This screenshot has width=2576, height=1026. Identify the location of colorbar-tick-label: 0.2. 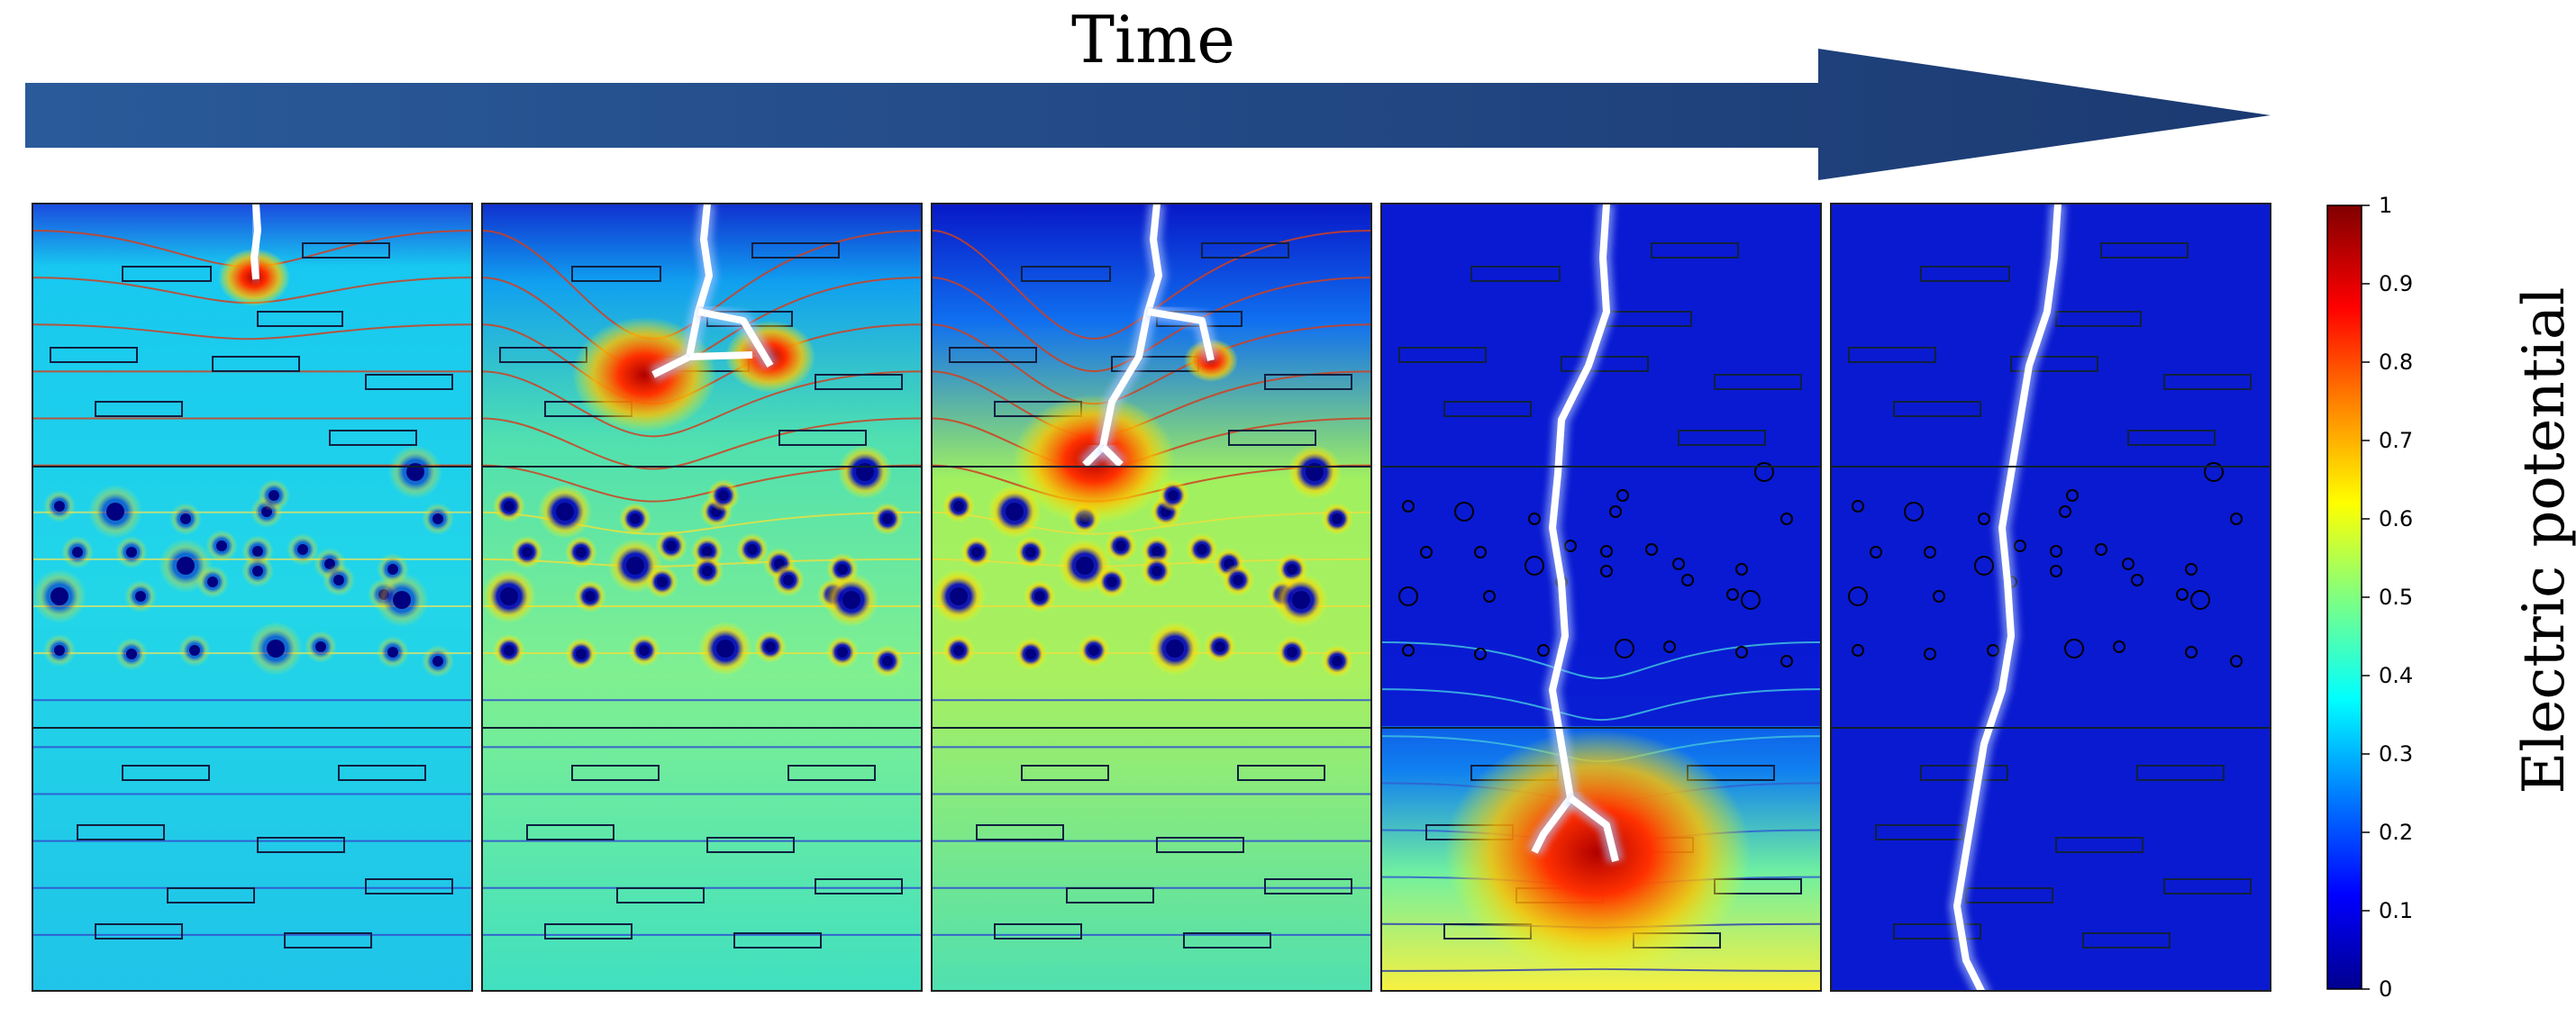
(2396, 832).